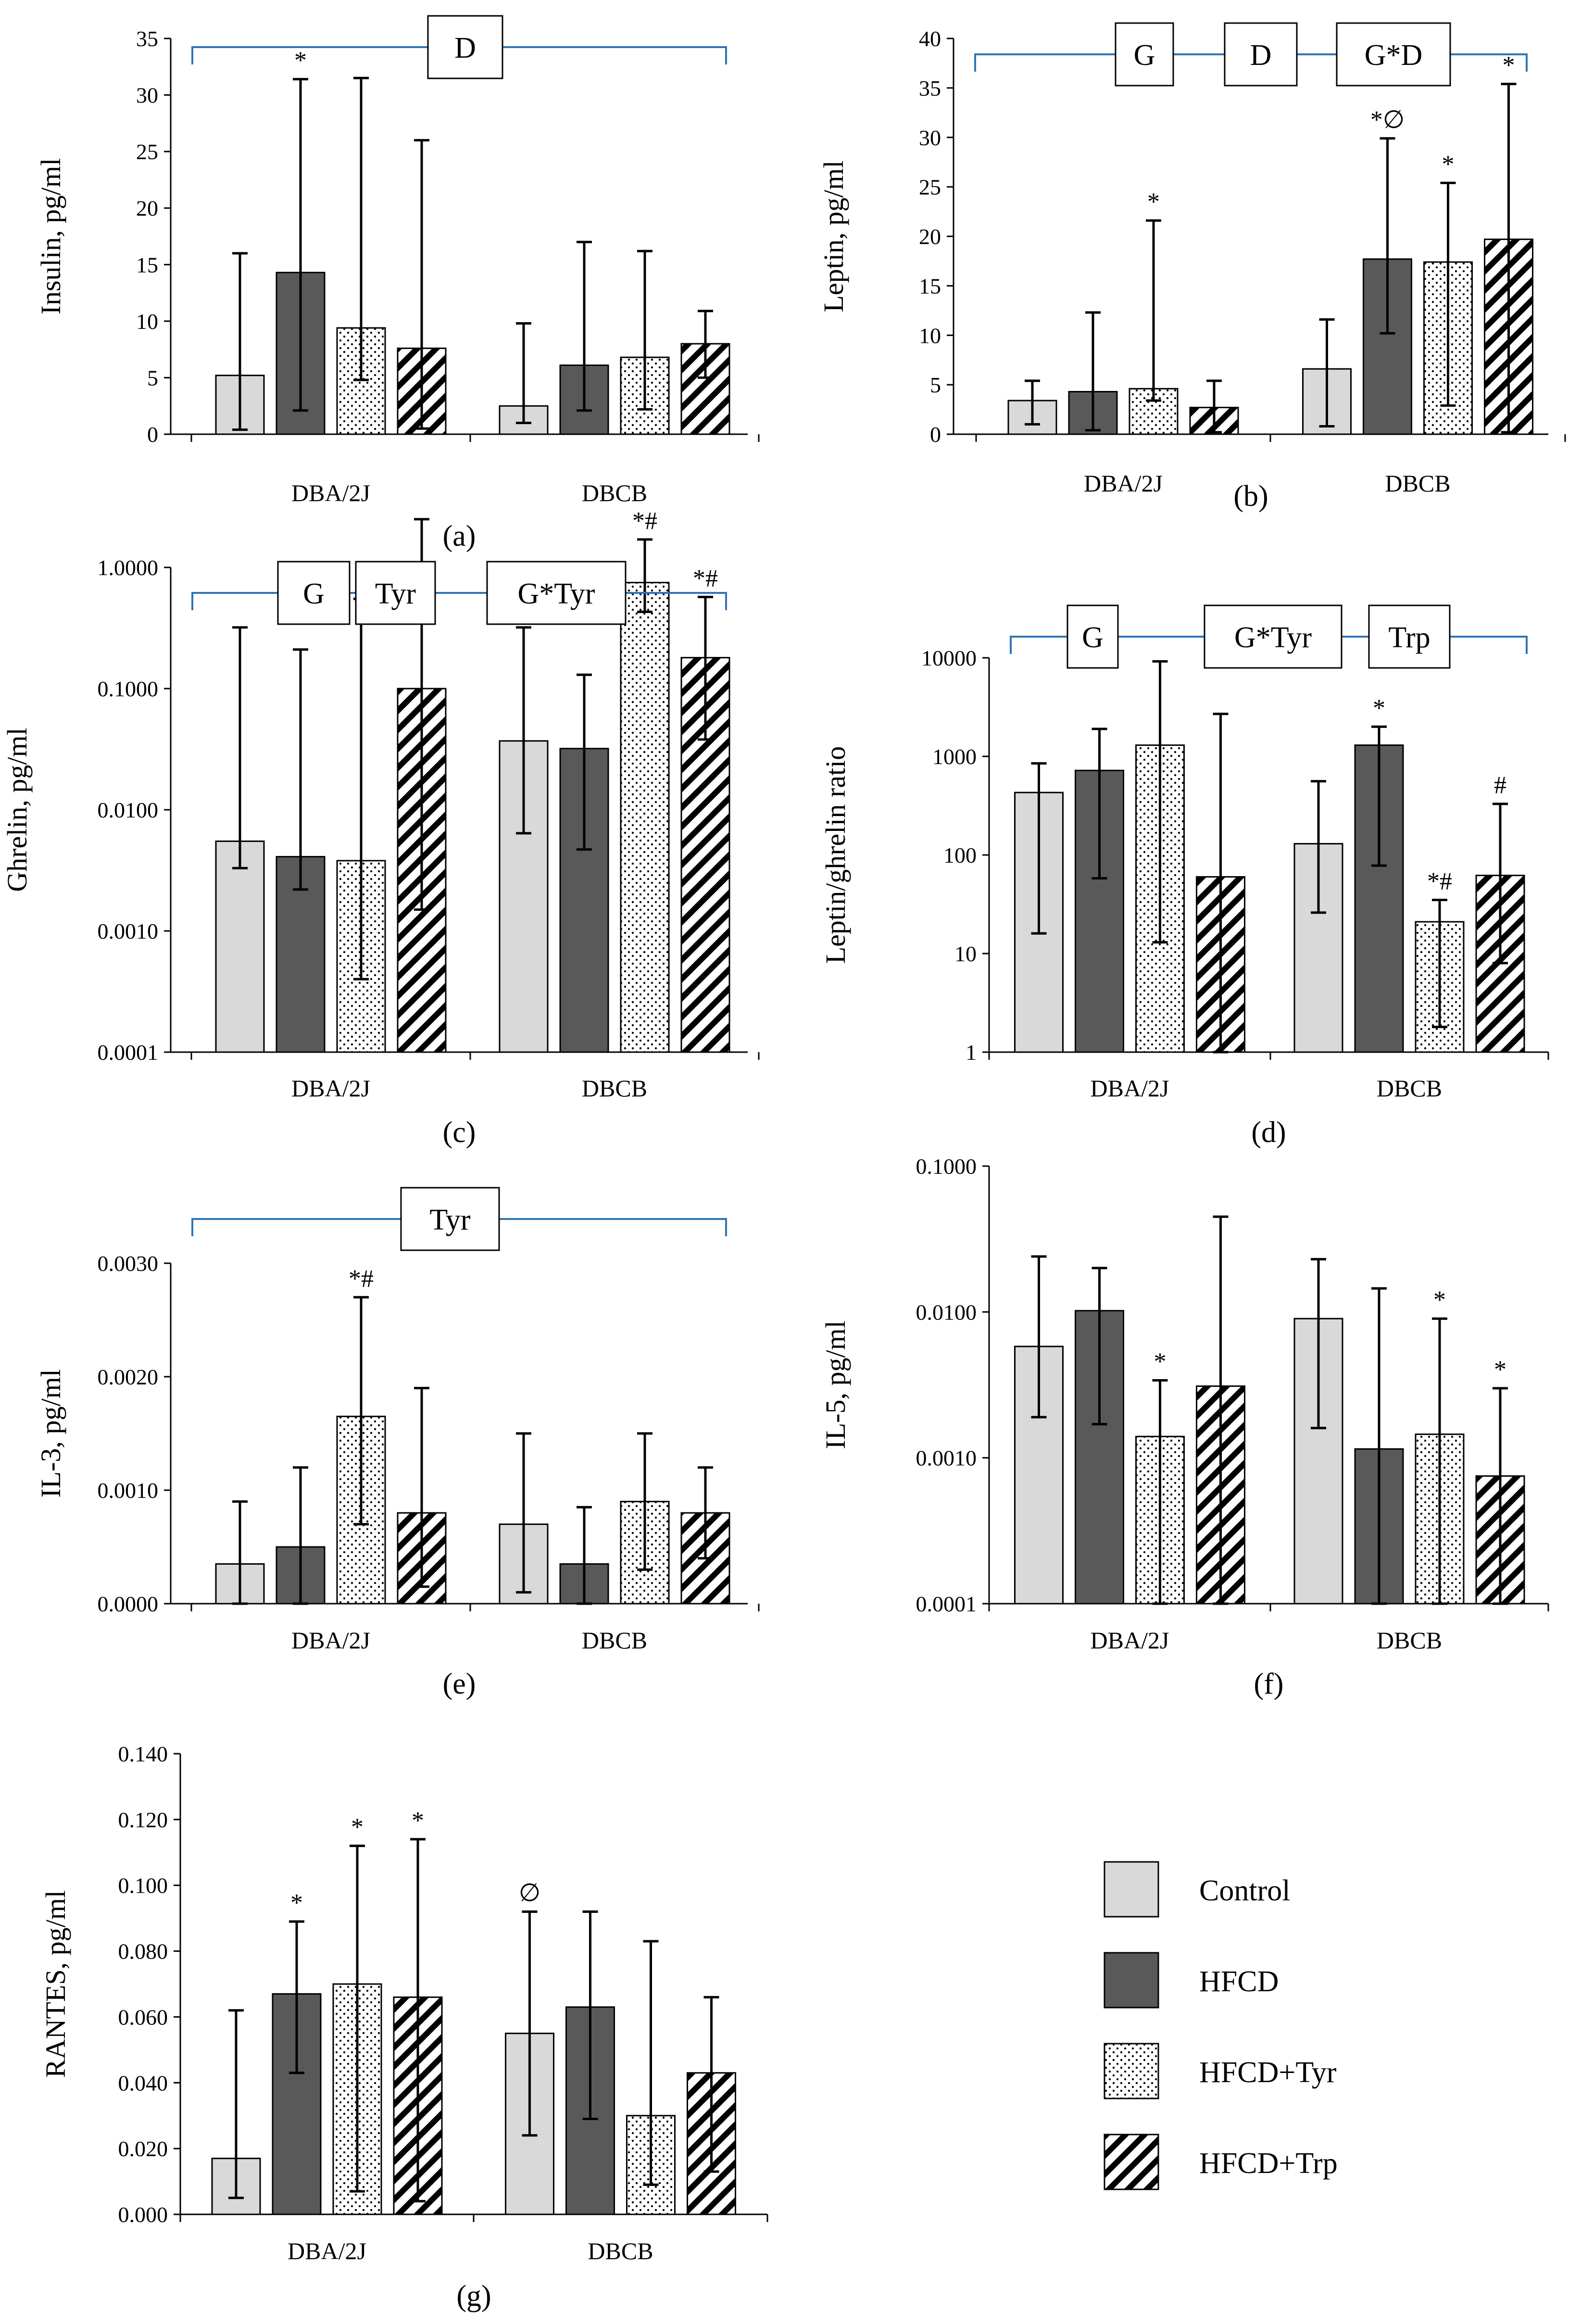 The image size is (1581, 2324). Describe the element at coordinates (1409, 637) in the screenshot. I see `effect-label: Trp` at that location.